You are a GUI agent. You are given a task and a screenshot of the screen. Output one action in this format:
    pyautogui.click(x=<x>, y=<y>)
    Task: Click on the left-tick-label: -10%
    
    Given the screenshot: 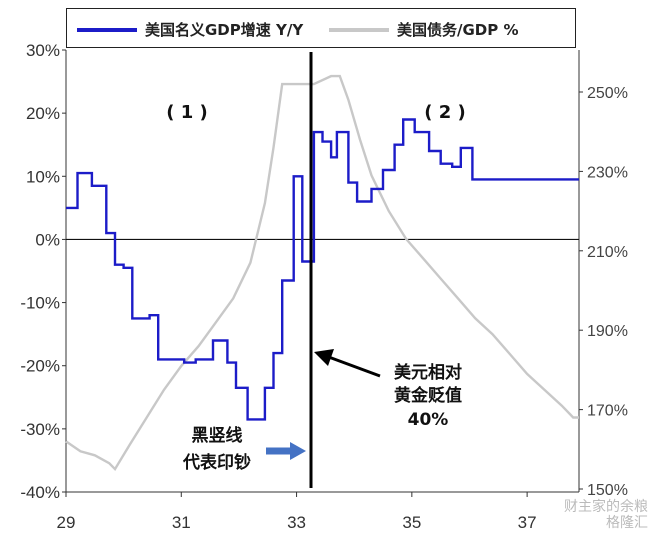 What is the action you would take?
    pyautogui.click(x=40, y=303)
    